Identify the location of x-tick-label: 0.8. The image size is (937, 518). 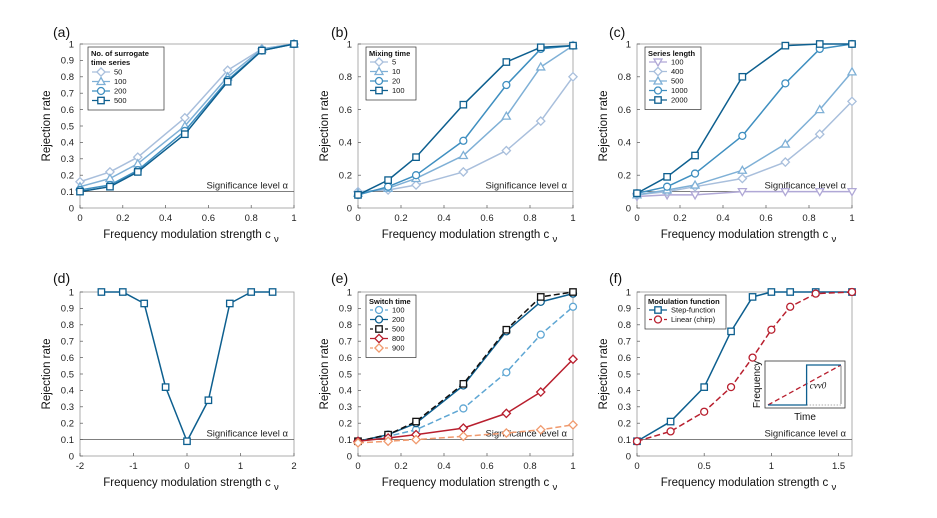
(808, 218).